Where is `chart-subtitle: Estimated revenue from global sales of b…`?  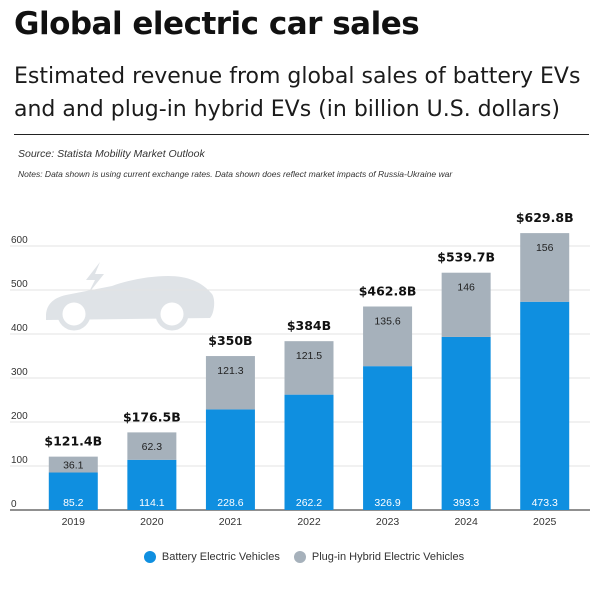
chart-subtitle: Estimated revenue from global sales of b… is located at coordinates (297, 93).